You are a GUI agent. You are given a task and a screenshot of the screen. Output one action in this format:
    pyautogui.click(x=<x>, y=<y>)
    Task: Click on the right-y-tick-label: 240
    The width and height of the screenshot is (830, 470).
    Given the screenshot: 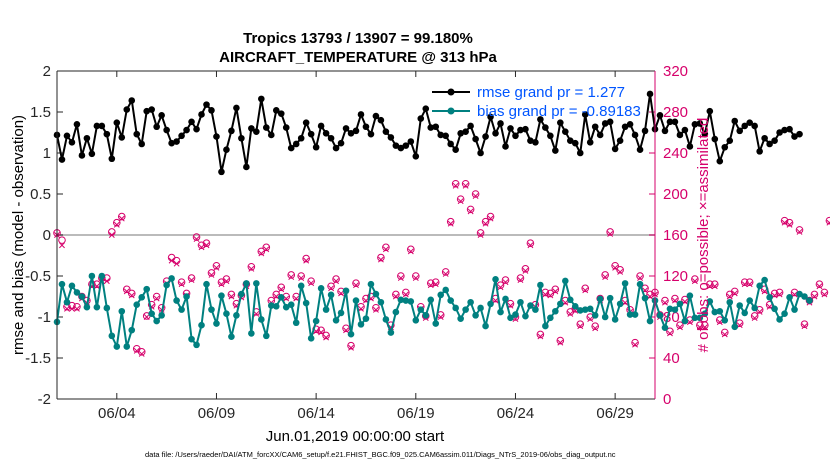 What is the action you would take?
    pyautogui.click(x=675, y=153)
    